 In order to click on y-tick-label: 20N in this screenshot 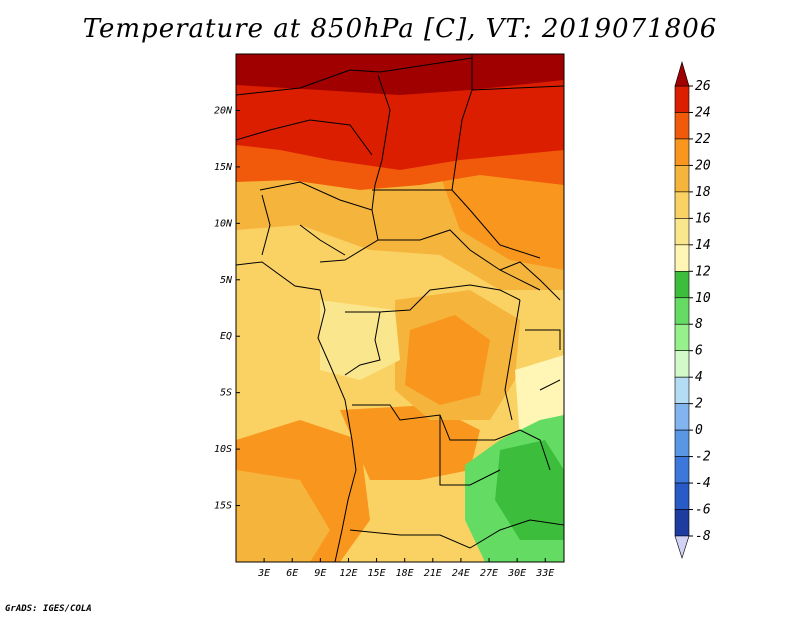, I will do `click(223, 110)`.